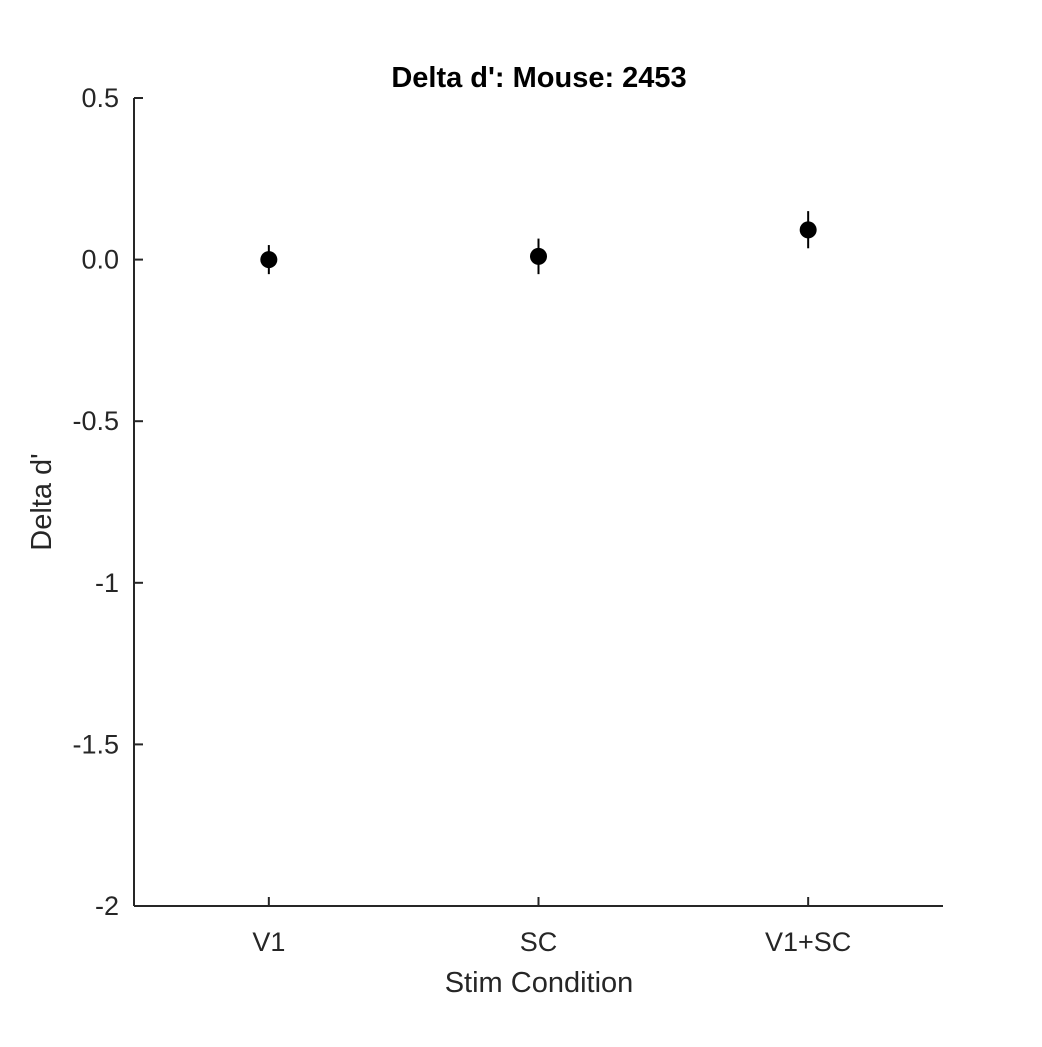  I want to click on y-tick-label: -0.5, so click(95, 421).